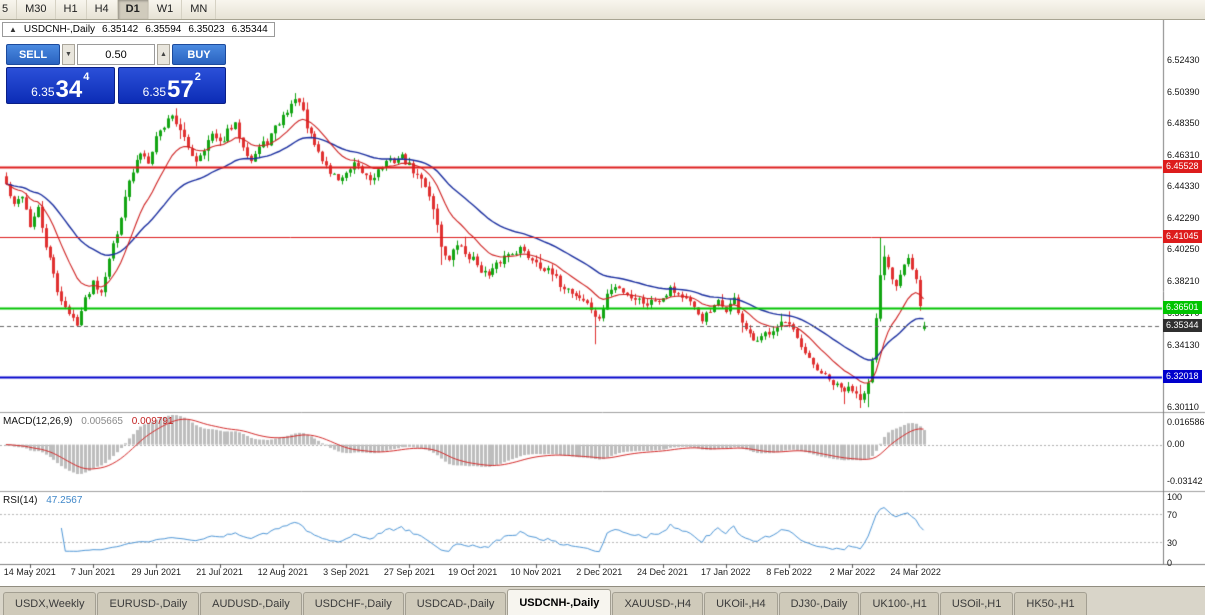 The width and height of the screenshot is (1205, 615). I want to click on chart-tab-eurusd: EURUSD-,Daily, so click(148, 603).